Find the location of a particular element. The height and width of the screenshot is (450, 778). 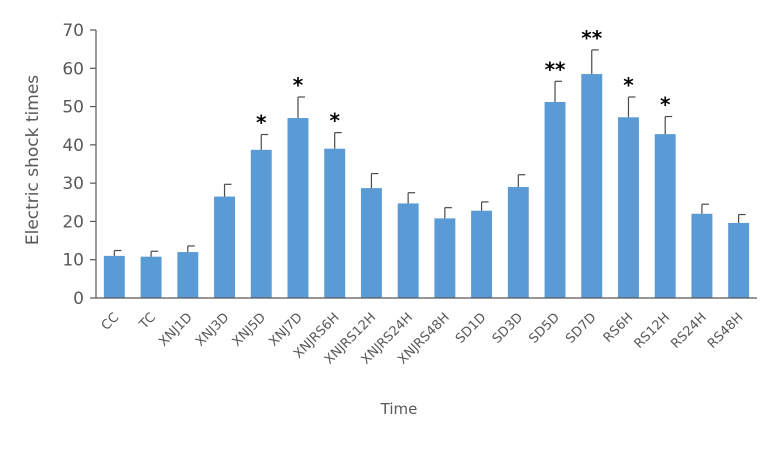

y-tick-label: 0 is located at coordinates (78, 299).